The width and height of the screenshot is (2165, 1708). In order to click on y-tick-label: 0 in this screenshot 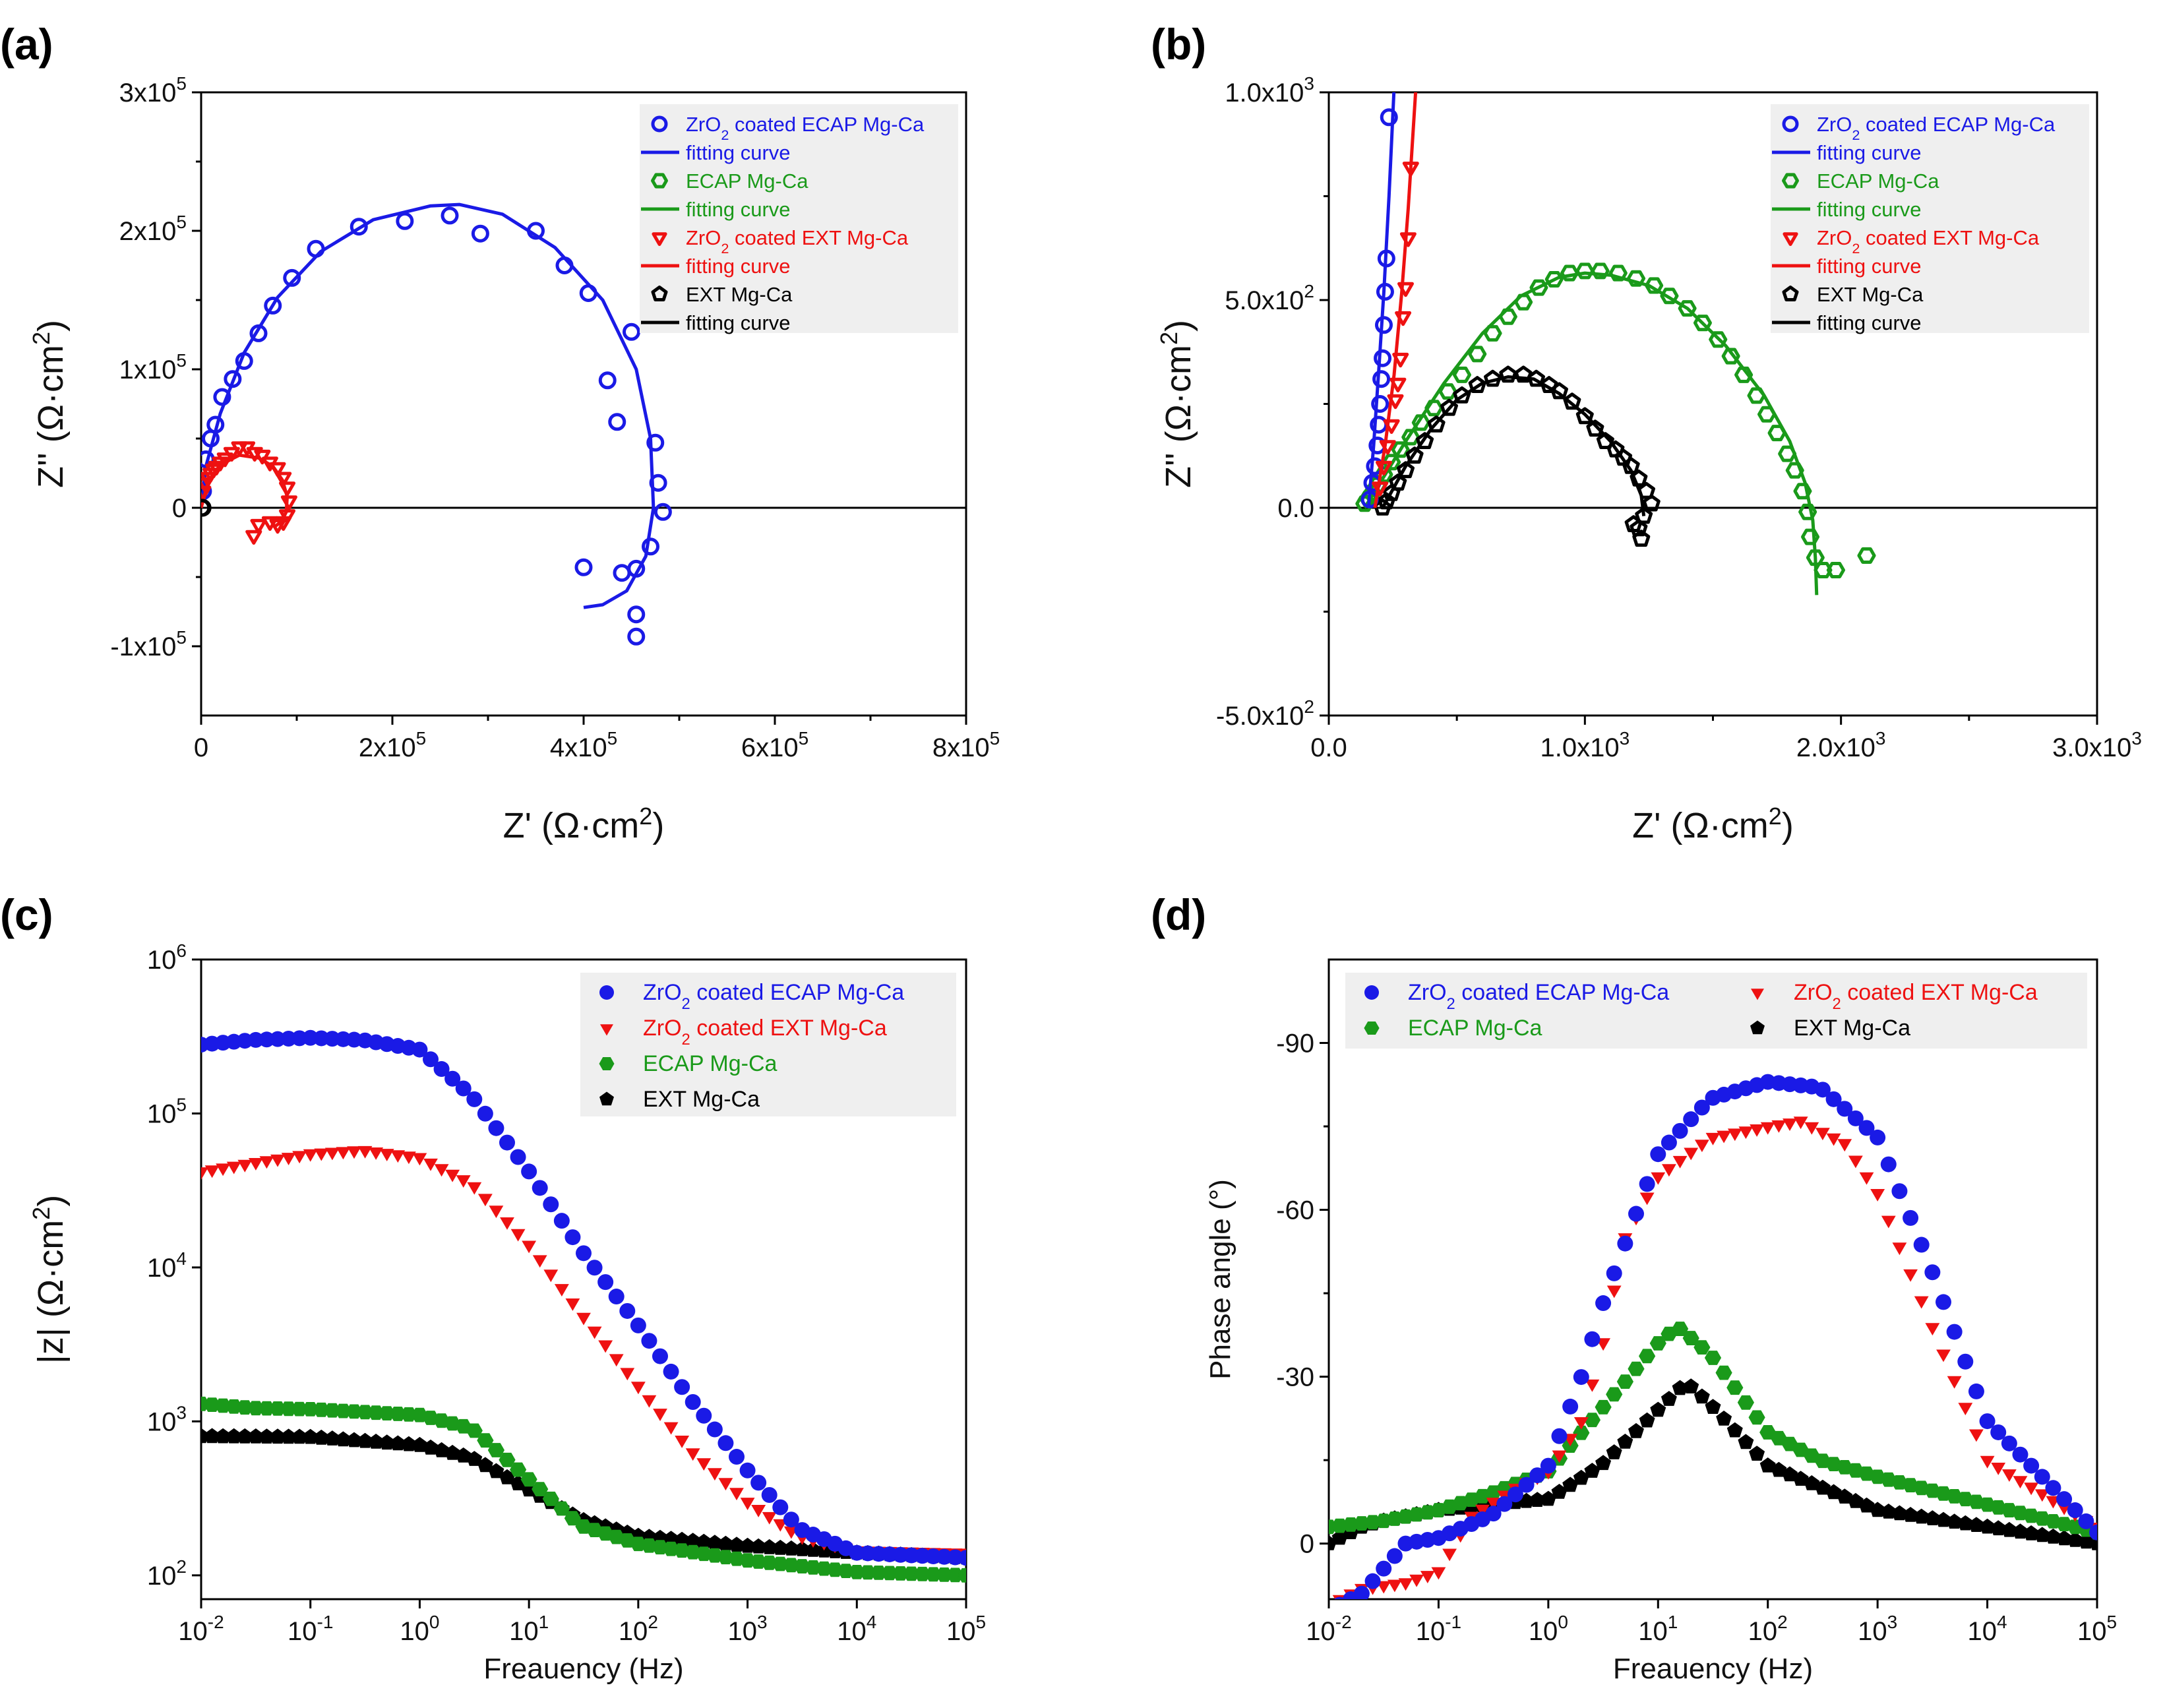, I will do `click(1307, 1544)`.